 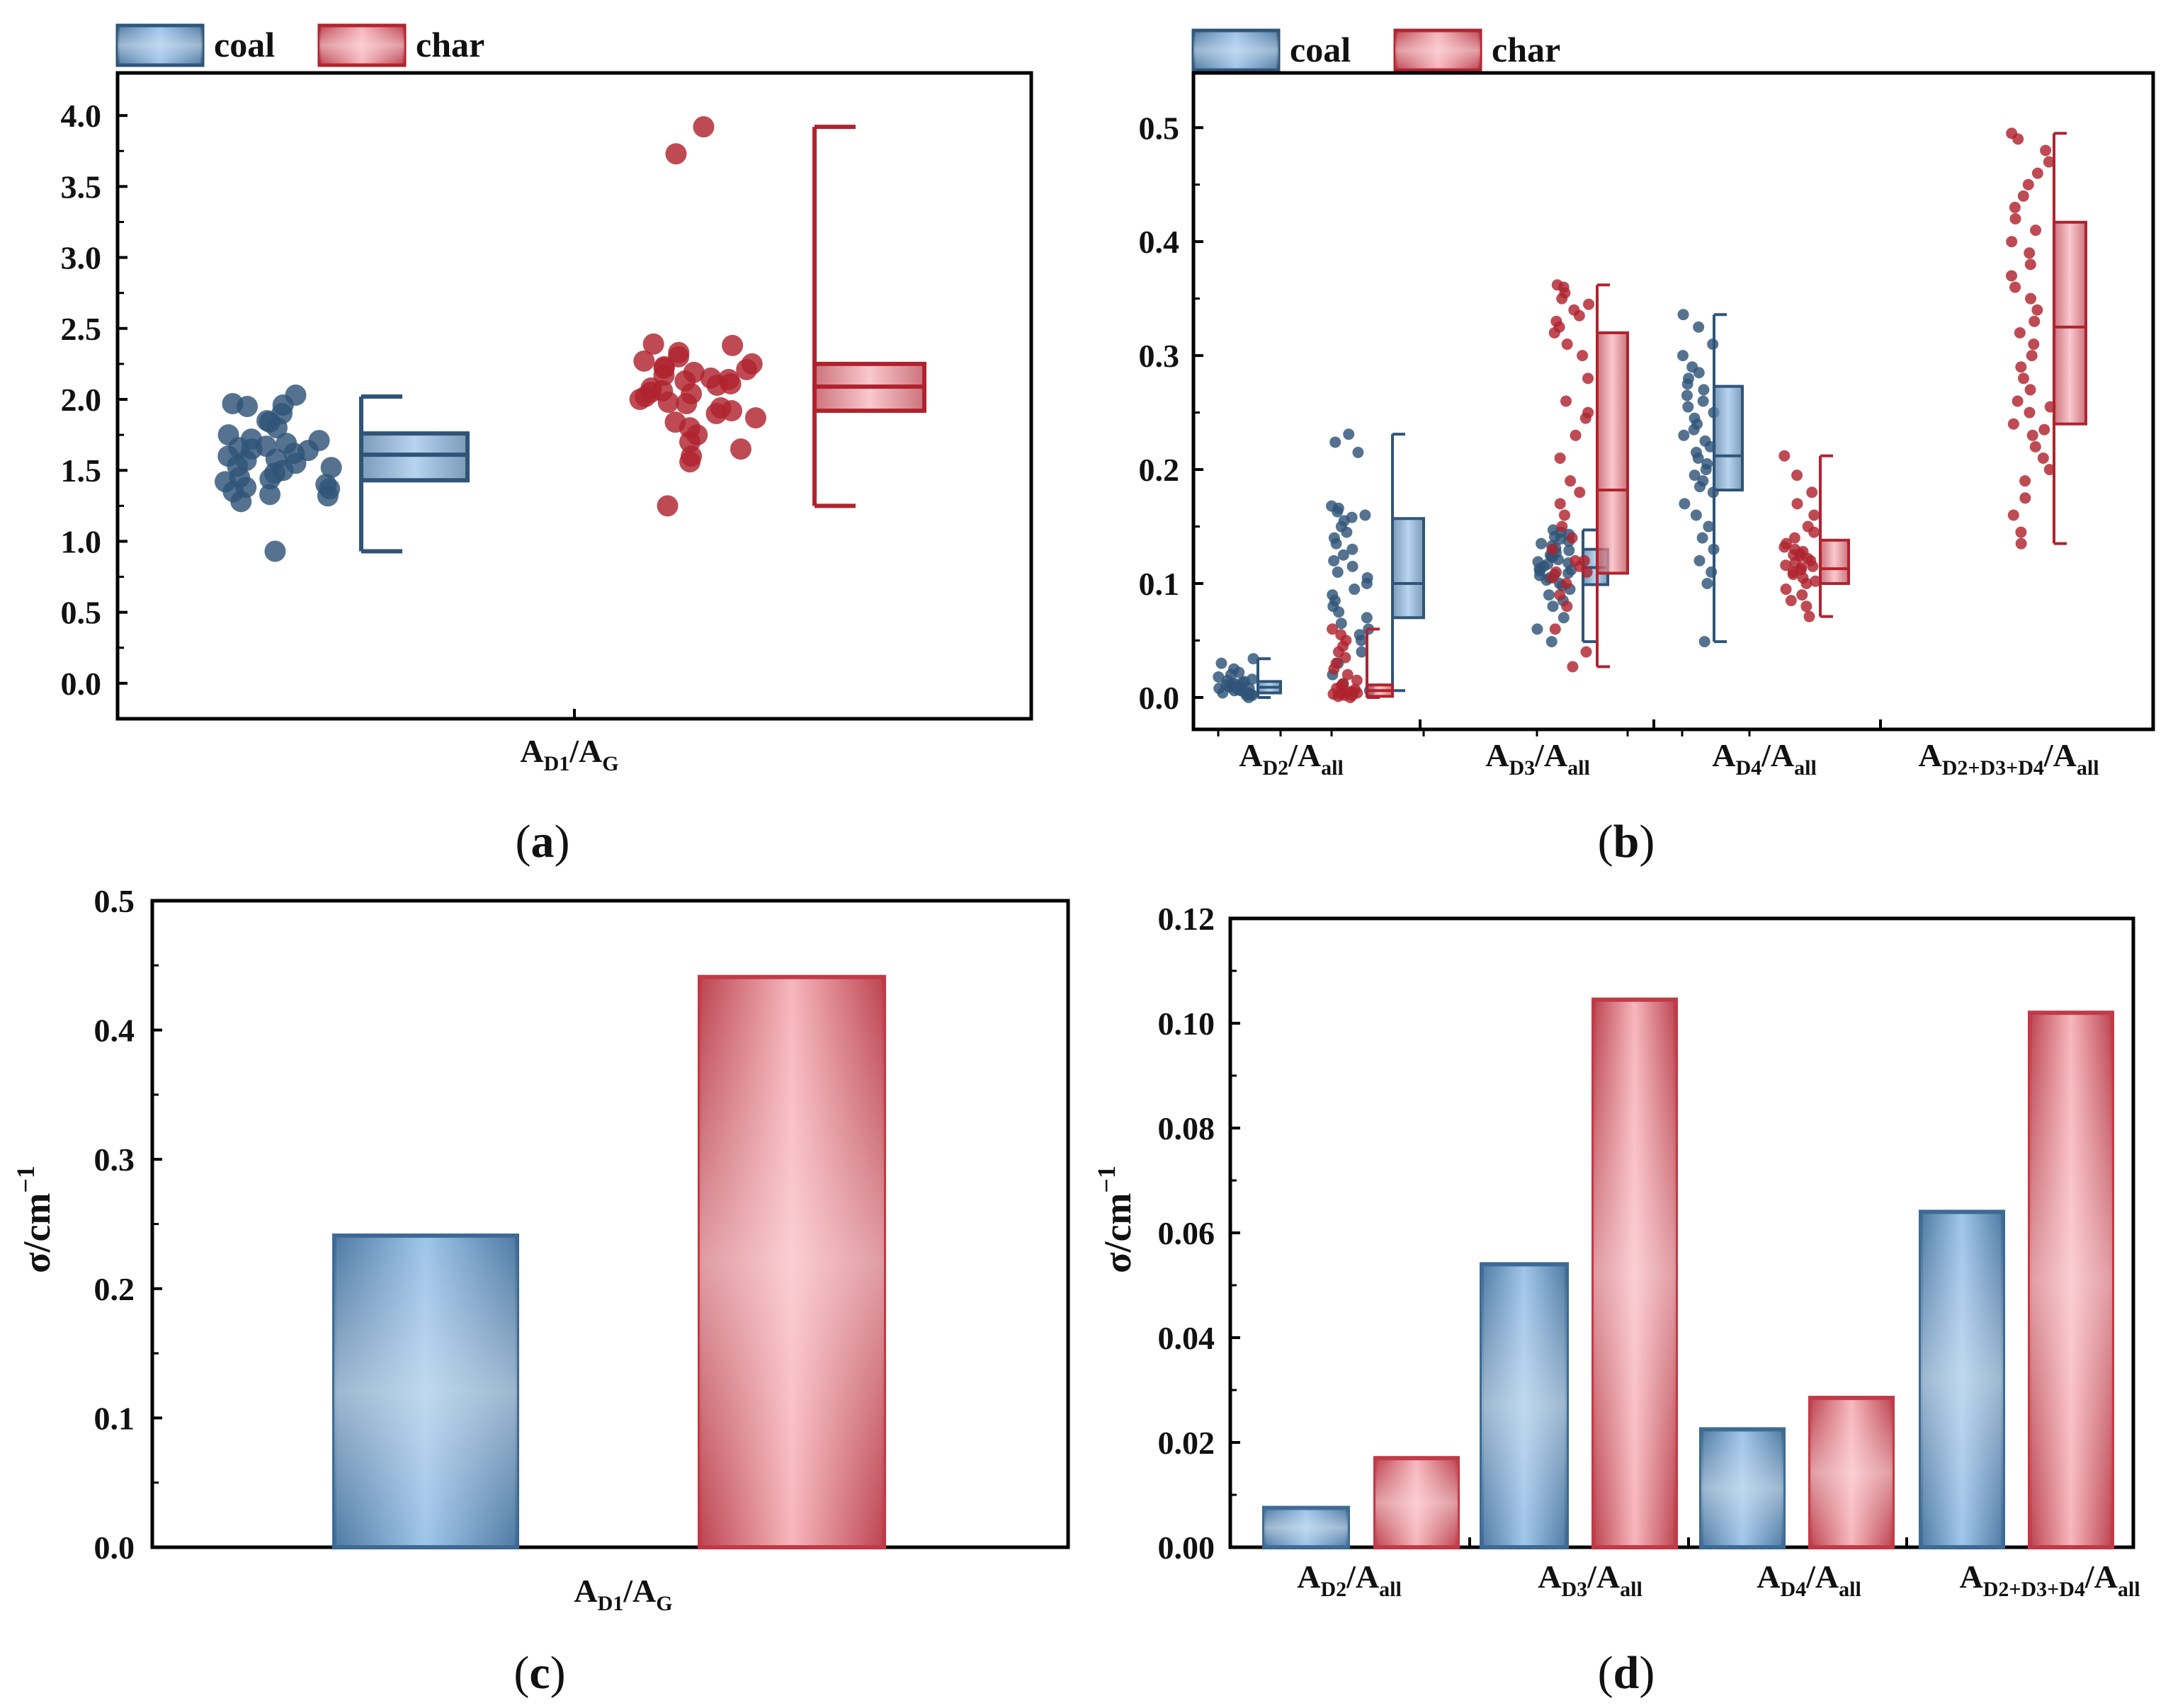 What do you see at coordinates (35, 1219) in the screenshot?
I see `y-axis-label: σ/cm−1` at bounding box center [35, 1219].